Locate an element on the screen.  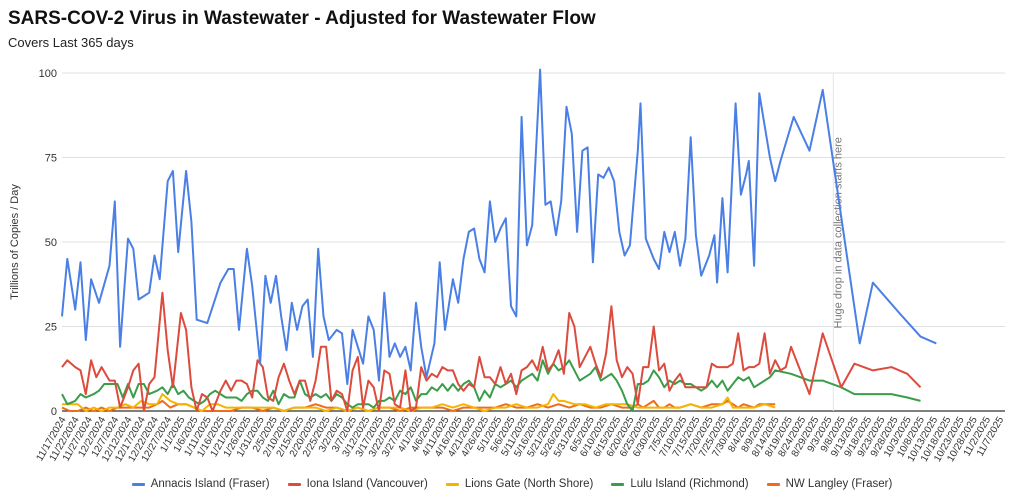
legend-label: Annacis Island (Fraser) is located at coordinates (210, 484).